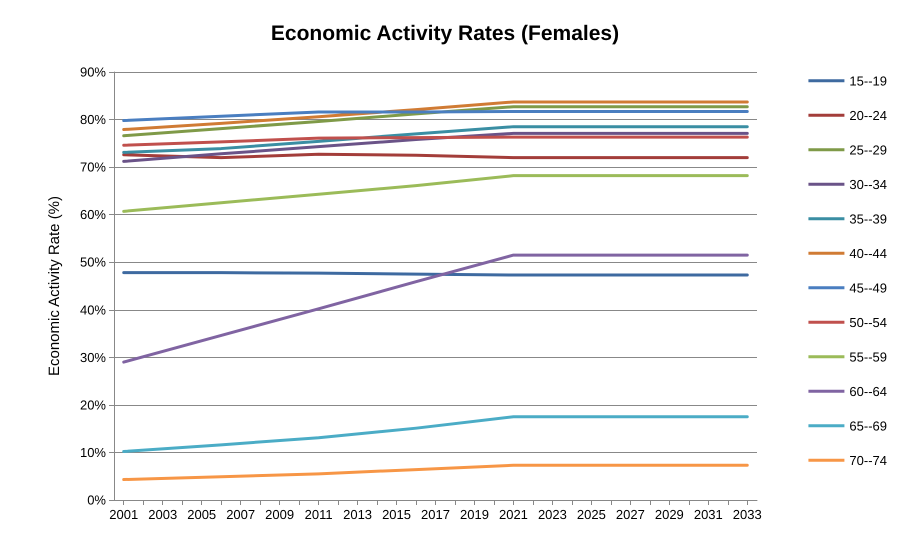 The height and width of the screenshot is (541, 902). What do you see at coordinates (93, 357) in the screenshot?
I see `y-tick-label: 30%` at bounding box center [93, 357].